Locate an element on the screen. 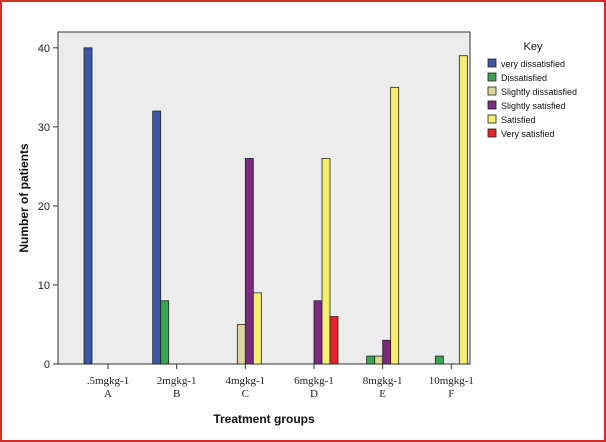 Image resolution: width=606 pixels, height=442 pixels. x-axis-title: Treatment groups is located at coordinates (264, 419).